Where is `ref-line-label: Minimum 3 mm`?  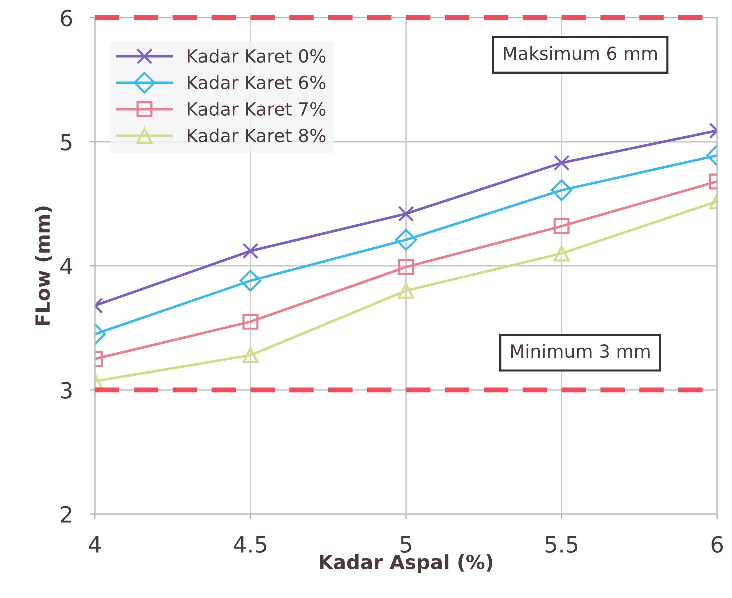 ref-line-label: Minimum 3 mm is located at coordinates (580, 351).